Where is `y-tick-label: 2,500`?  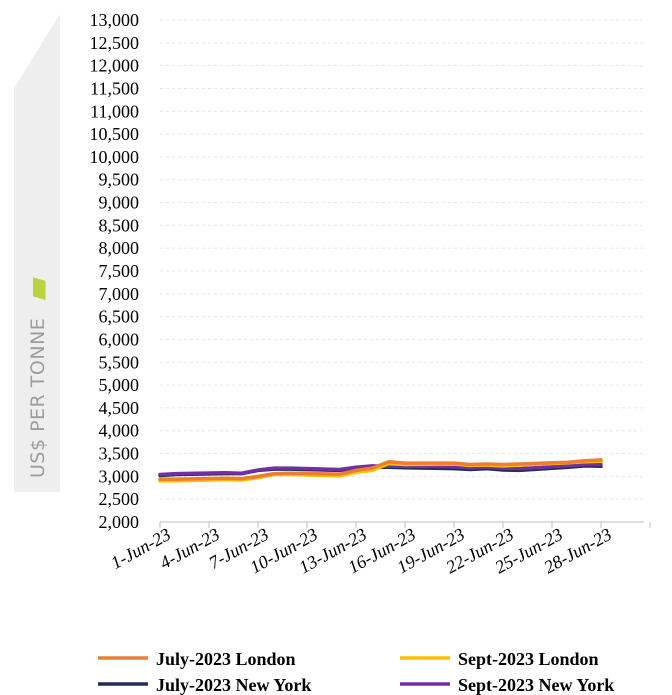
y-tick-label: 2,500 is located at coordinates (119, 499).